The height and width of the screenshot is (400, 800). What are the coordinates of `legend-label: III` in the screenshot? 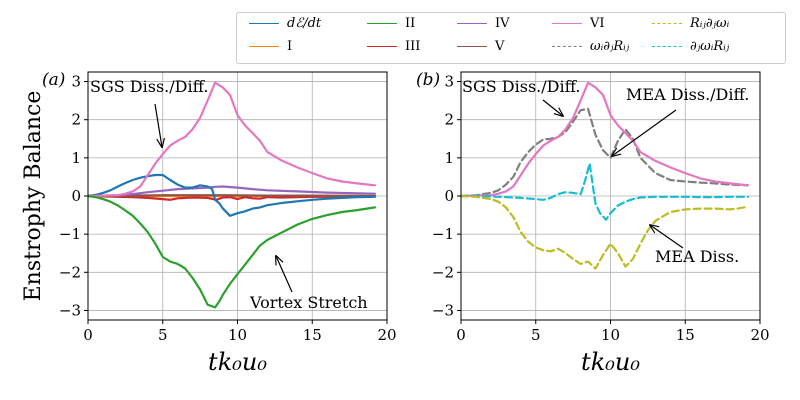 It's located at (413, 46).